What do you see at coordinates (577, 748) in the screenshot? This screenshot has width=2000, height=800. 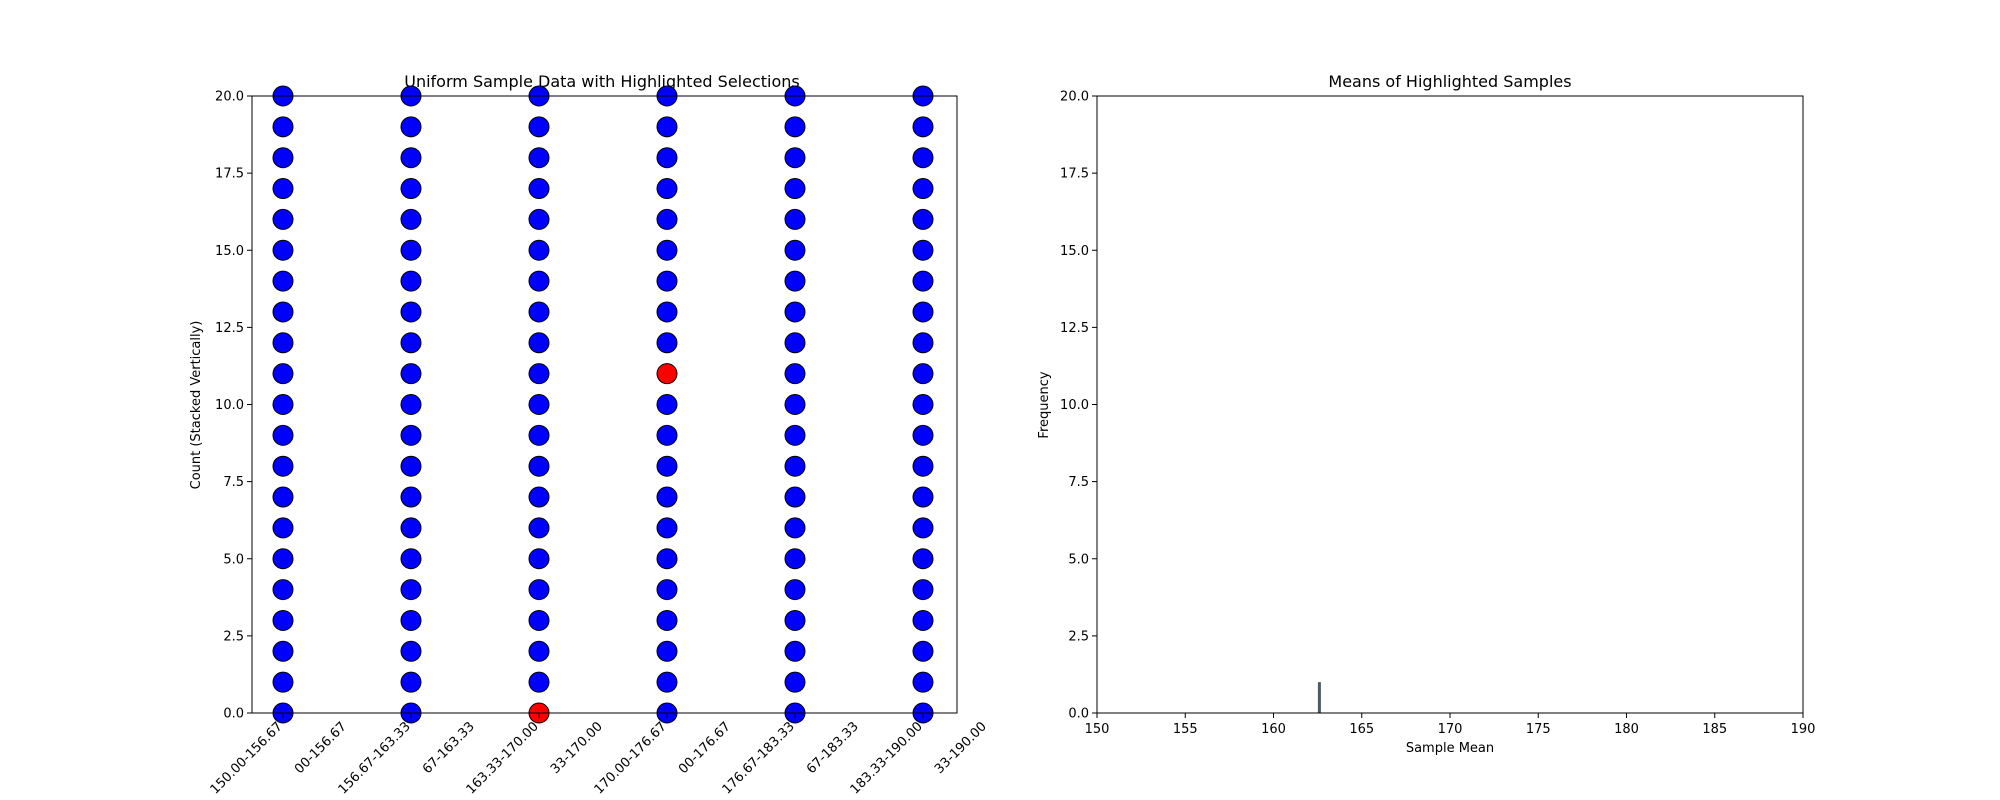 I see `x-tick-label: 33-170.00` at bounding box center [577, 748].